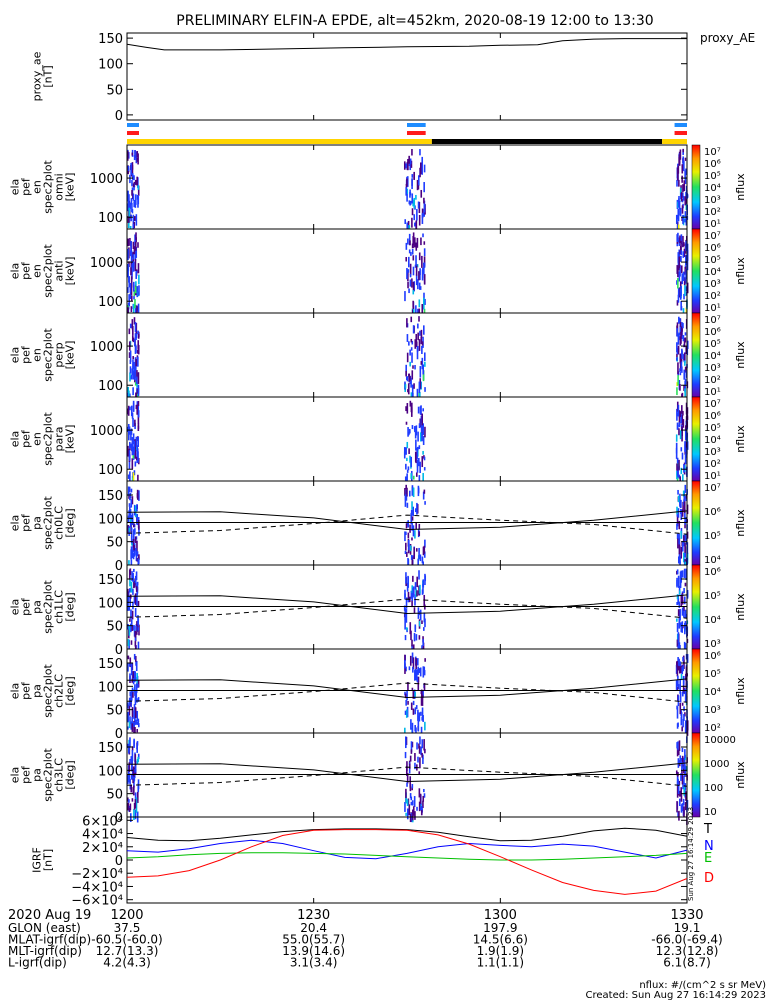 Image resolution: width=775 pixels, height=1000 pixels. What do you see at coordinates (740, 775) in the screenshot?
I see `colorbar-label: nflux` at bounding box center [740, 775].